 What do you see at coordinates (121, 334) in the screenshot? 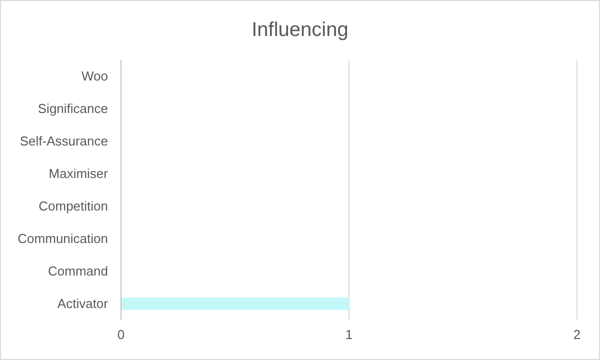
I see `x-tick-label: 0` at bounding box center [121, 334].